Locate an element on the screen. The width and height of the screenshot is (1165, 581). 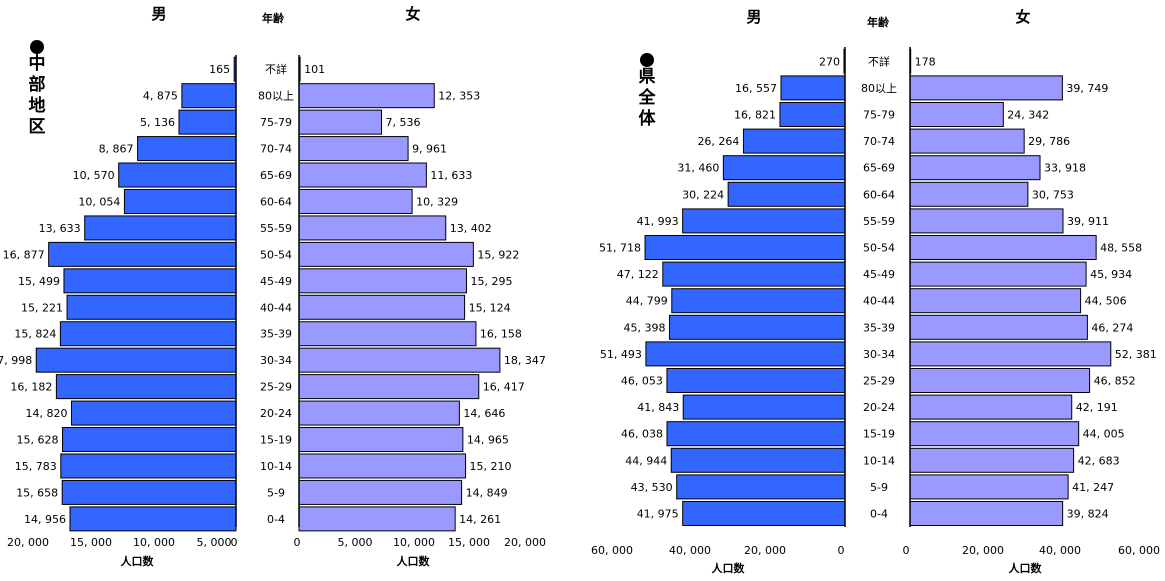
chart2-title-char: 全 is located at coordinates (647, 97).